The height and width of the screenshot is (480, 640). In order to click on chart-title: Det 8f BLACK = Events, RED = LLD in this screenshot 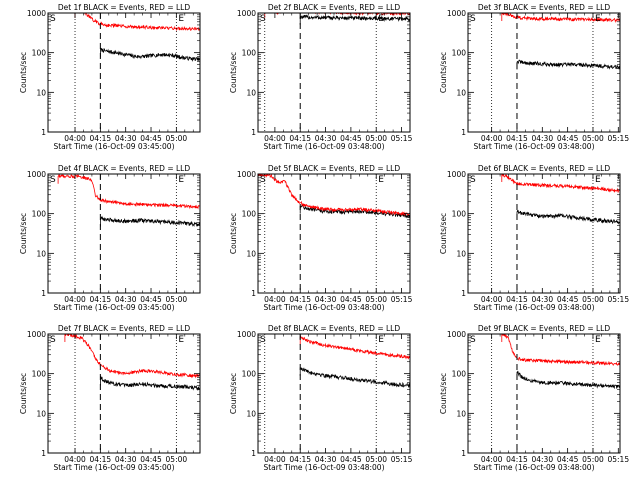, I will do `click(334, 328)`.